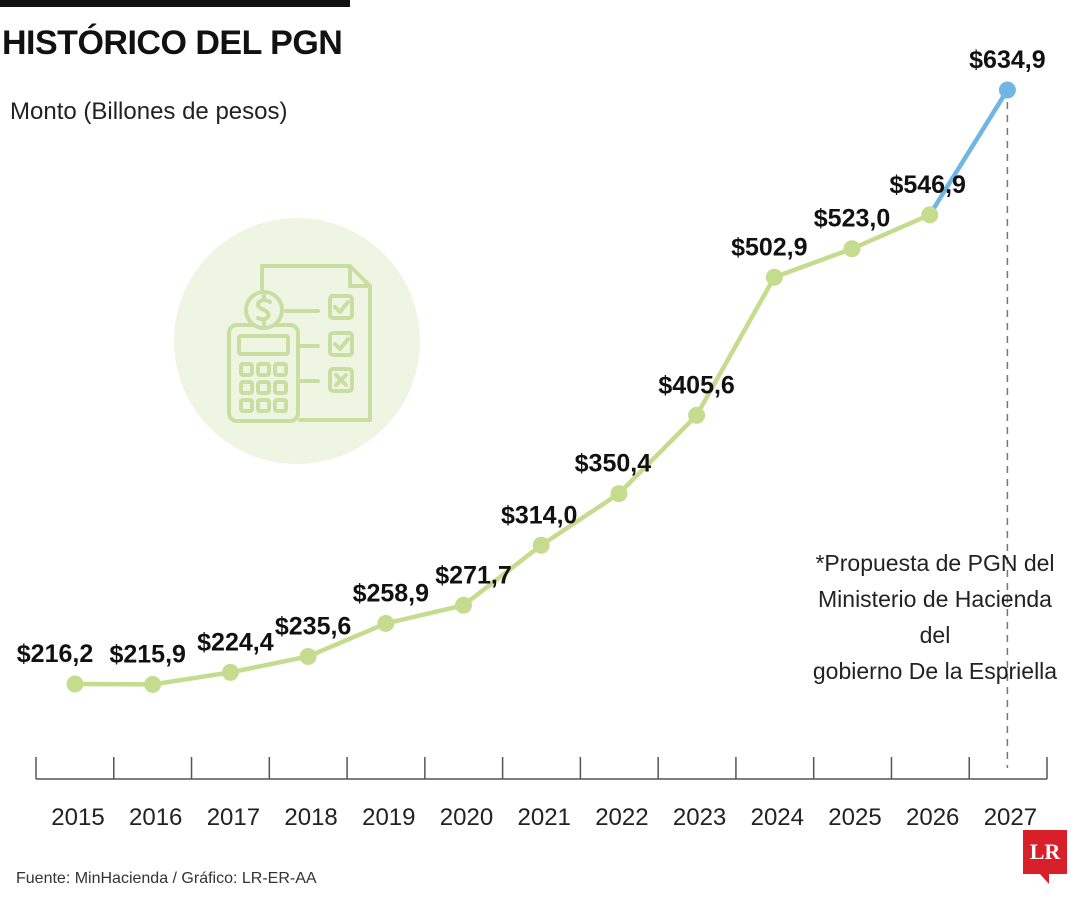 The width and height of the screenshot is (1080, 900). I want to click on x-tick-label-2027: 2027, so click(1010, 817).